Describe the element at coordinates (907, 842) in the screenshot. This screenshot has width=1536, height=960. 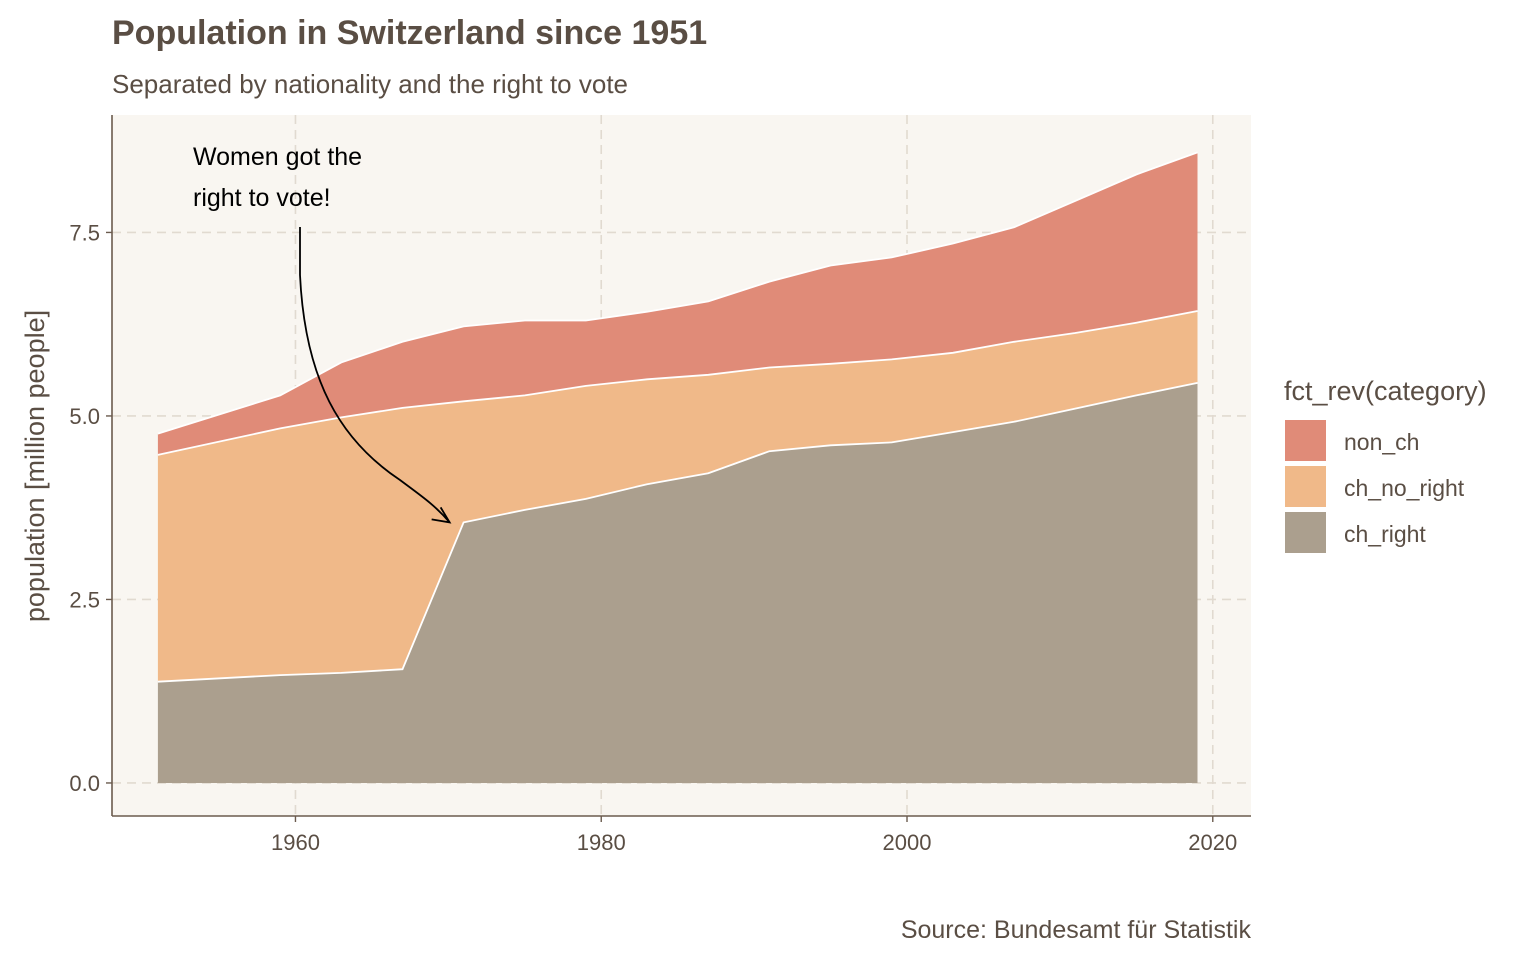
I see `x-tick-label-2: 2000` at that location.